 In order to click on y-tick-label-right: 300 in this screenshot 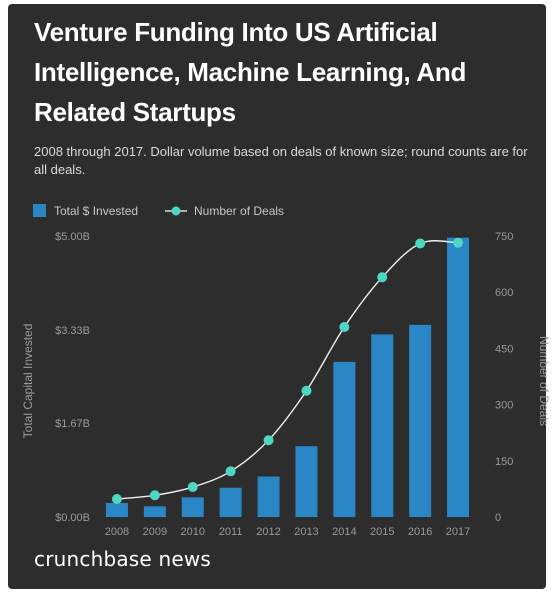, I will do `click(504, 406)`.